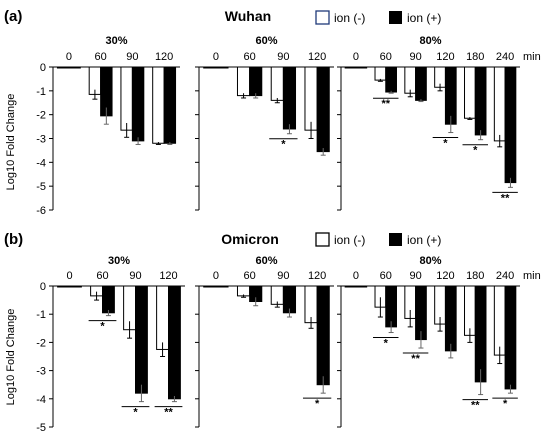 The width and height of the screenshot is (550, 436). I want to click on group-label-a: 60%, so click(266, 41).